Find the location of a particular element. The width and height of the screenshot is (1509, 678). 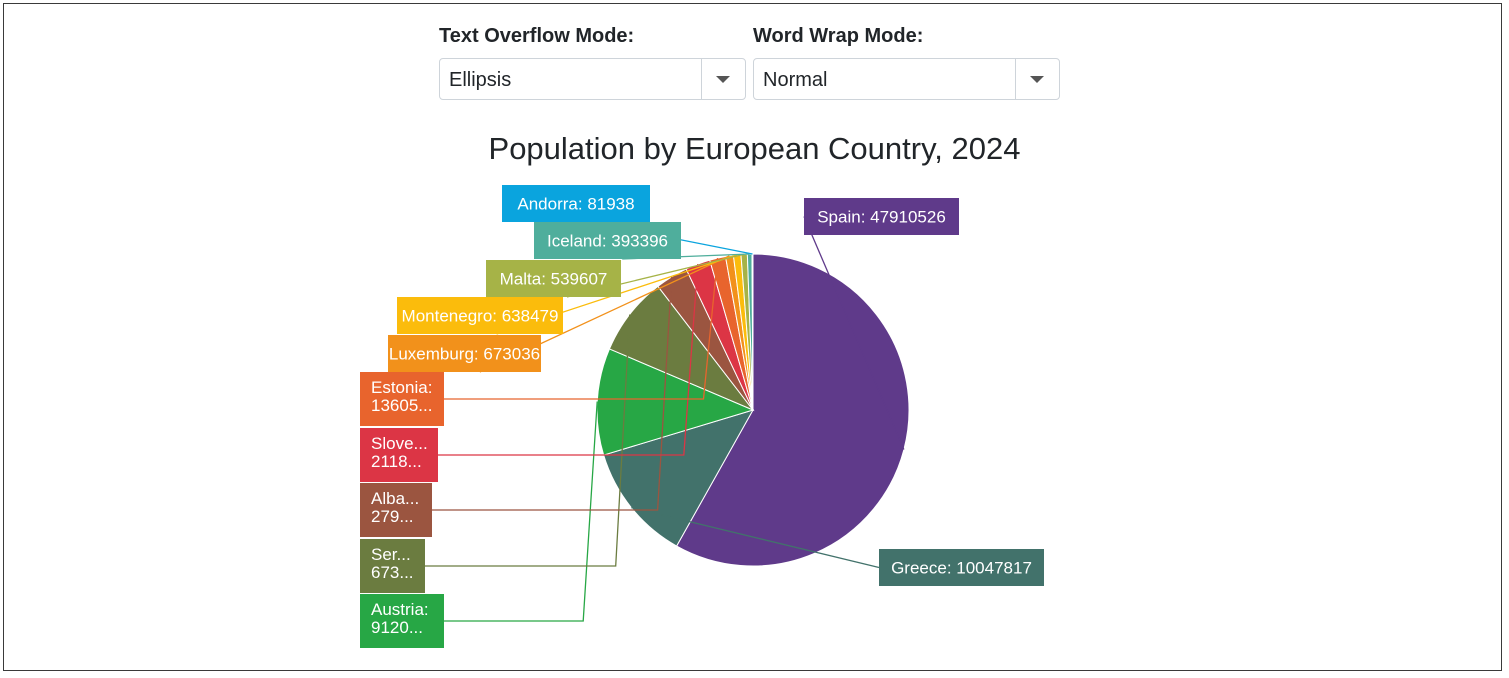

word-wrap-select: Normal is located at coordinates (906, 79).